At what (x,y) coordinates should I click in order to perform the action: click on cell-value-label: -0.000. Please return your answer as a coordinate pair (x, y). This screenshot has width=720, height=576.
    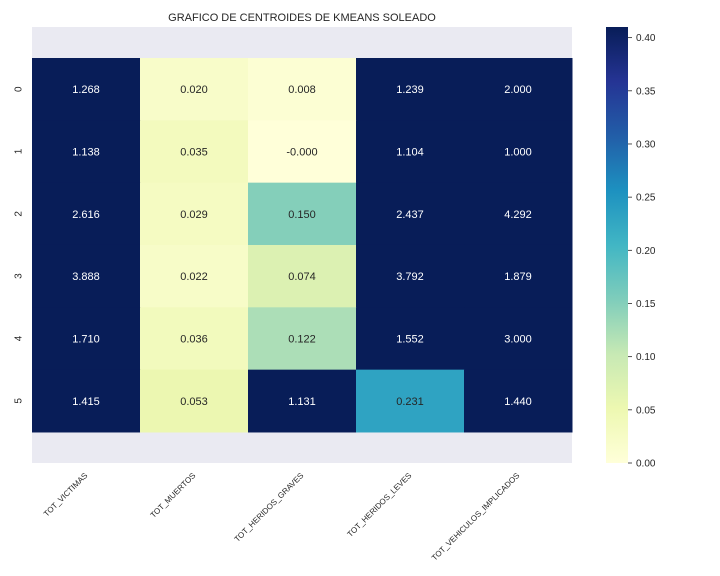
    Looking at the image, I should click on (301, 152).